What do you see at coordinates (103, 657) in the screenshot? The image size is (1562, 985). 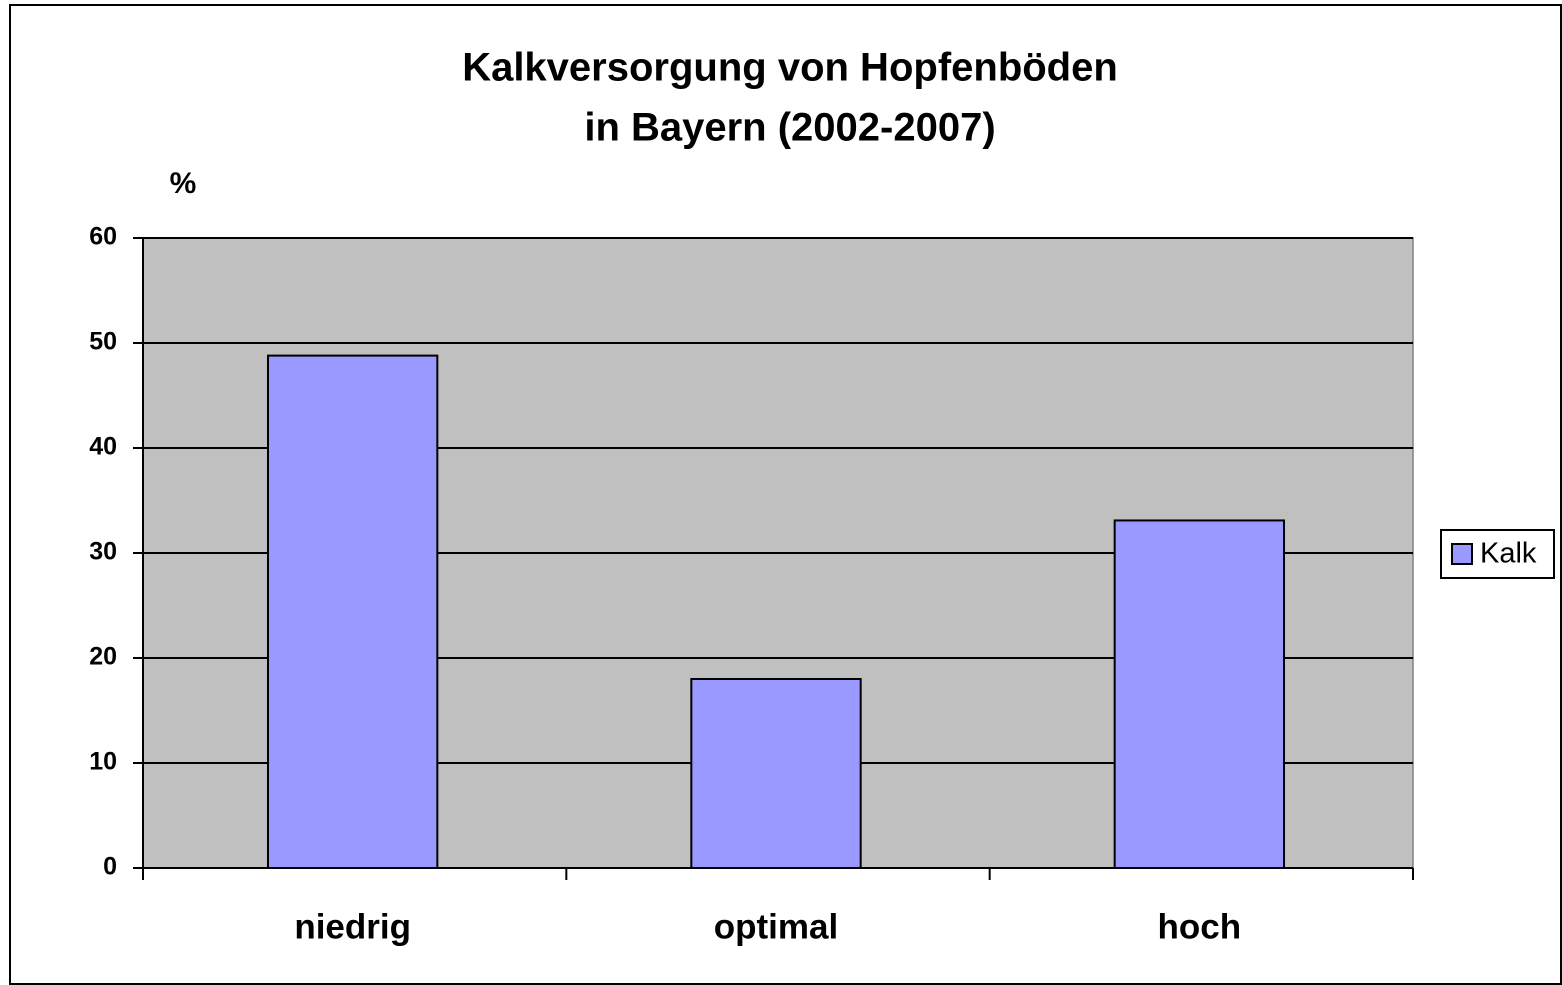 I see `y-tick-label: 20` at bounding box center [103, 657].